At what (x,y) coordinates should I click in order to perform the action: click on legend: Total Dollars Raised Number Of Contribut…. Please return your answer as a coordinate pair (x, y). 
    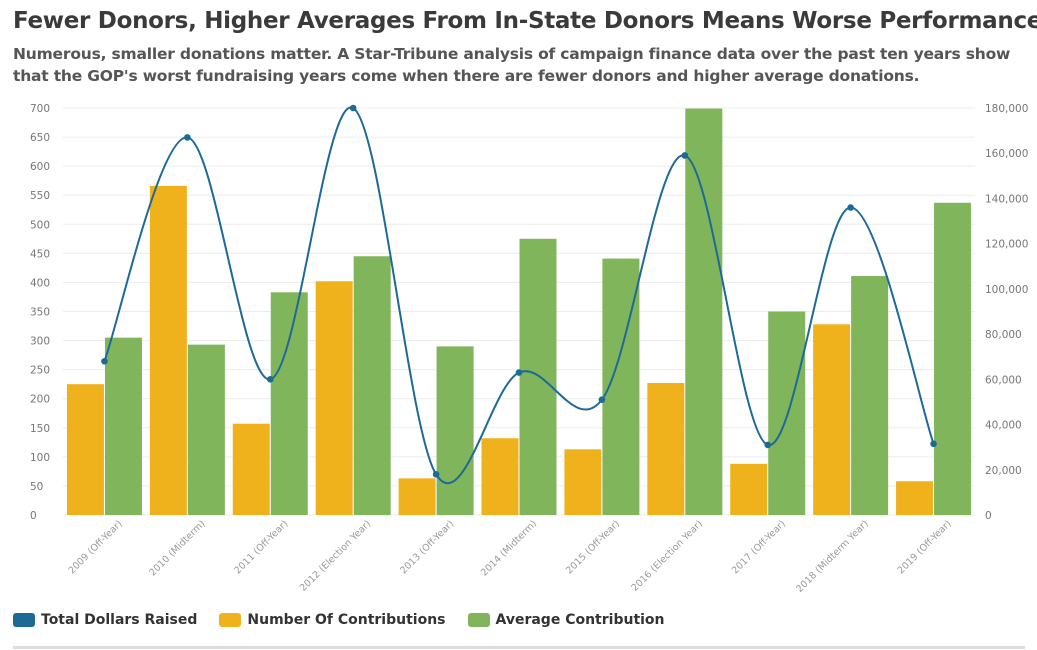
    Looking at the image, I should click on (339, 620).